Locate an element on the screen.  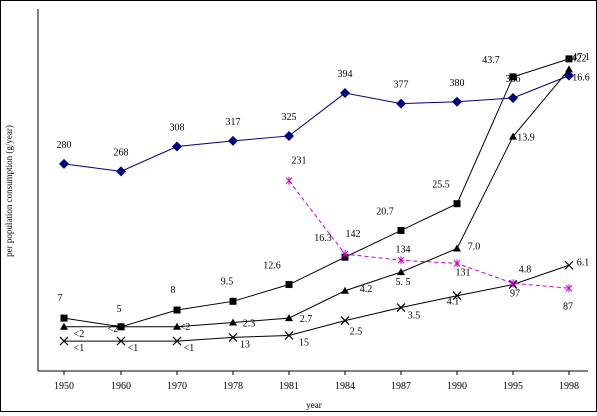
data-label: 3.5 is located at coordinates (414, 316).